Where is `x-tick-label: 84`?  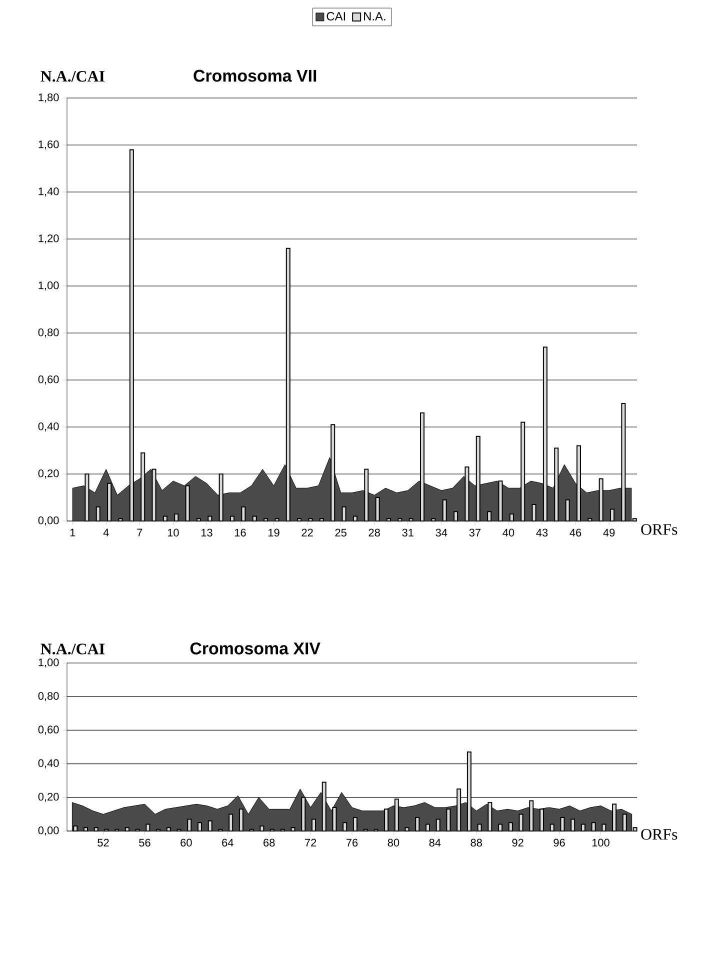 x-tick-label: 84 is located at coordinates (435, 842).